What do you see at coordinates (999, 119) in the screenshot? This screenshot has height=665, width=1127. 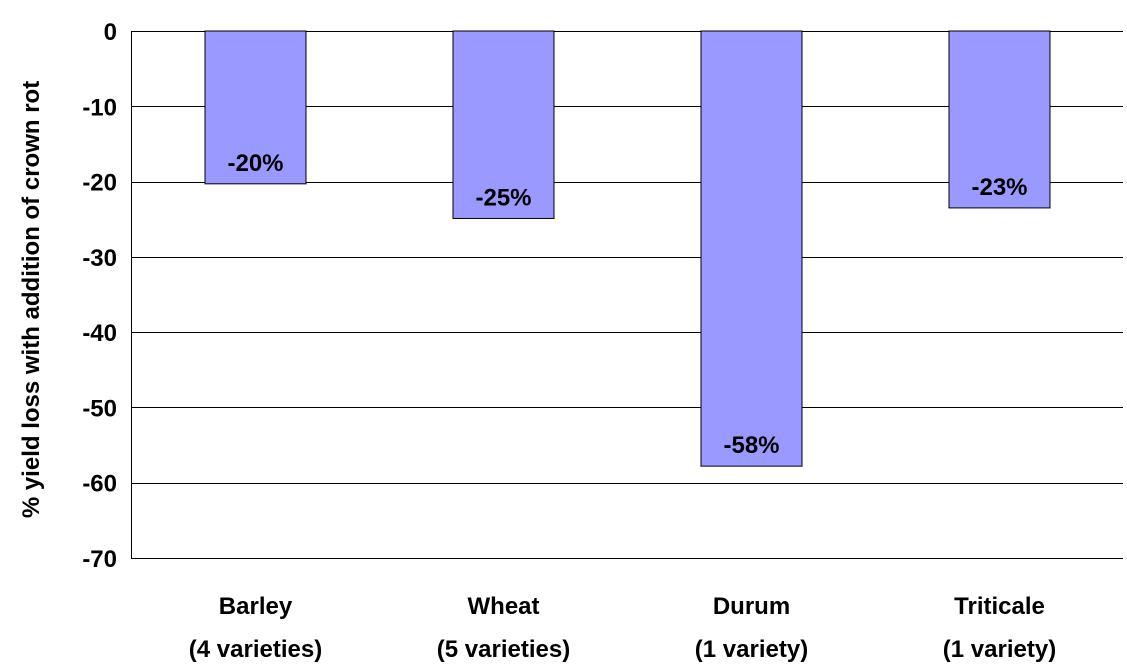 I see `bar-triticale` at bounding box center [999, 119].